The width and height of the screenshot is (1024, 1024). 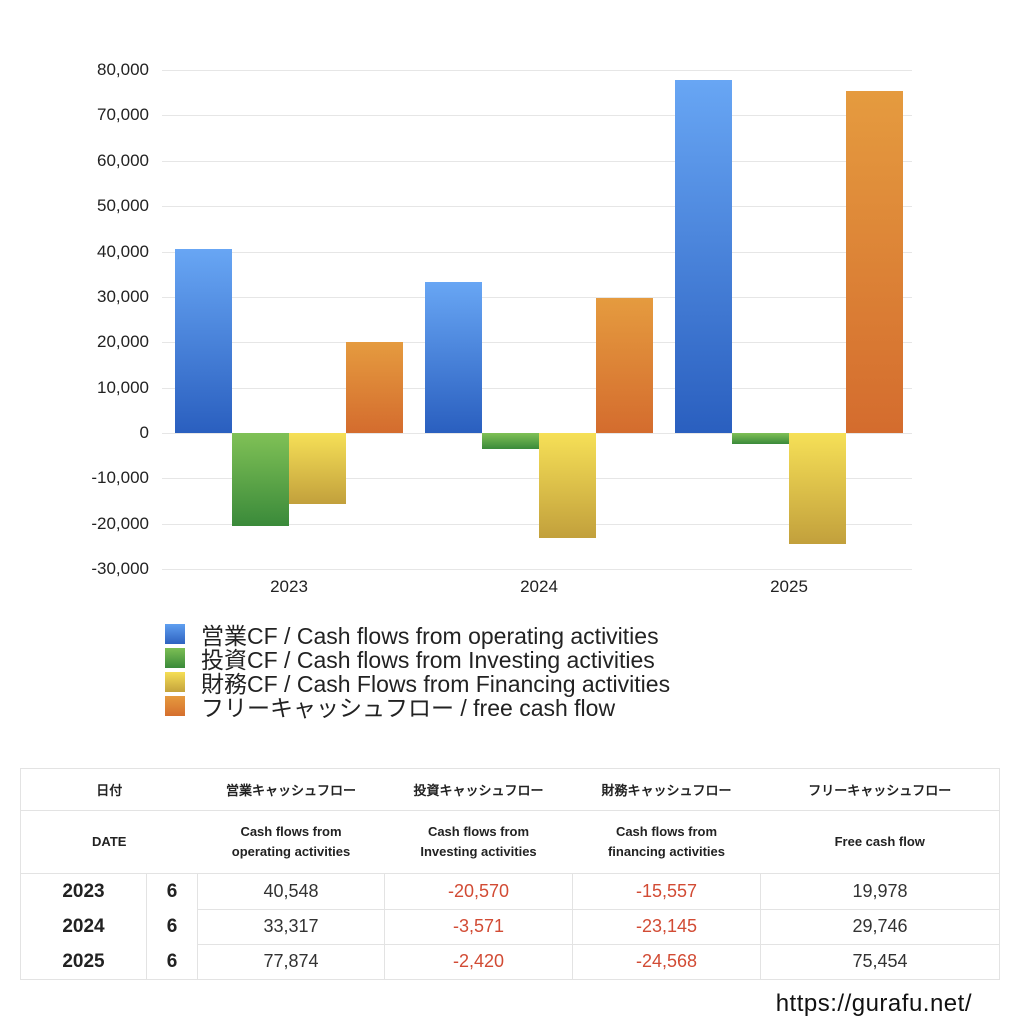 I want to click on bar-financing-2025, so click(x=817, y=489).